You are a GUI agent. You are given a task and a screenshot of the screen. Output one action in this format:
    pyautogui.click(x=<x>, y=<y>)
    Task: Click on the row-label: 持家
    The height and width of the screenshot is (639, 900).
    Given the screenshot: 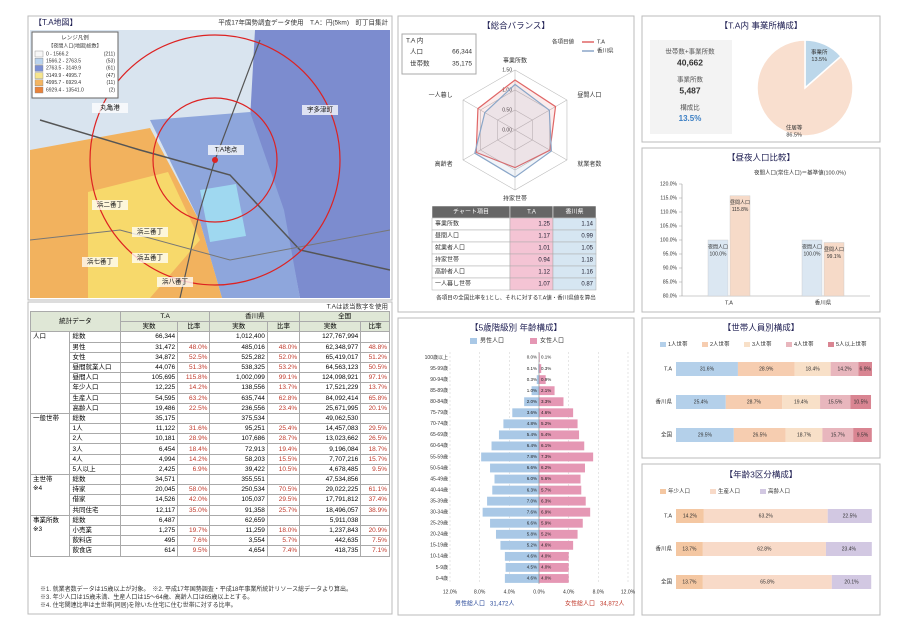 What is the action you would take?
    pyautogui.click(x=95, y=490)
    